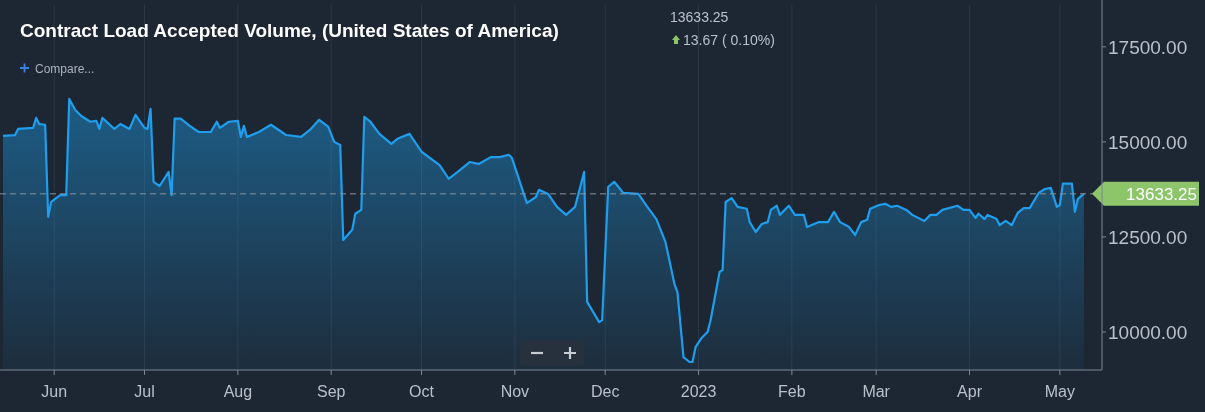 Image resolution: width=1205 pixels, height=412 pixels. I want to click on x-tick-label: Oct, so click(422, 391).